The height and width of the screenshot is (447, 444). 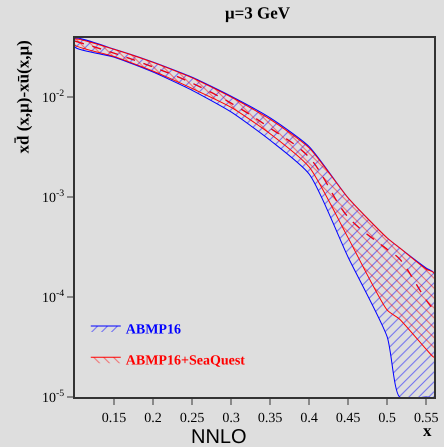 What do you see at coordinates (186, 361) in the screenshot?
I see `legend-label: ABMP16+SeaQuest` at bounding box center [186, 361].